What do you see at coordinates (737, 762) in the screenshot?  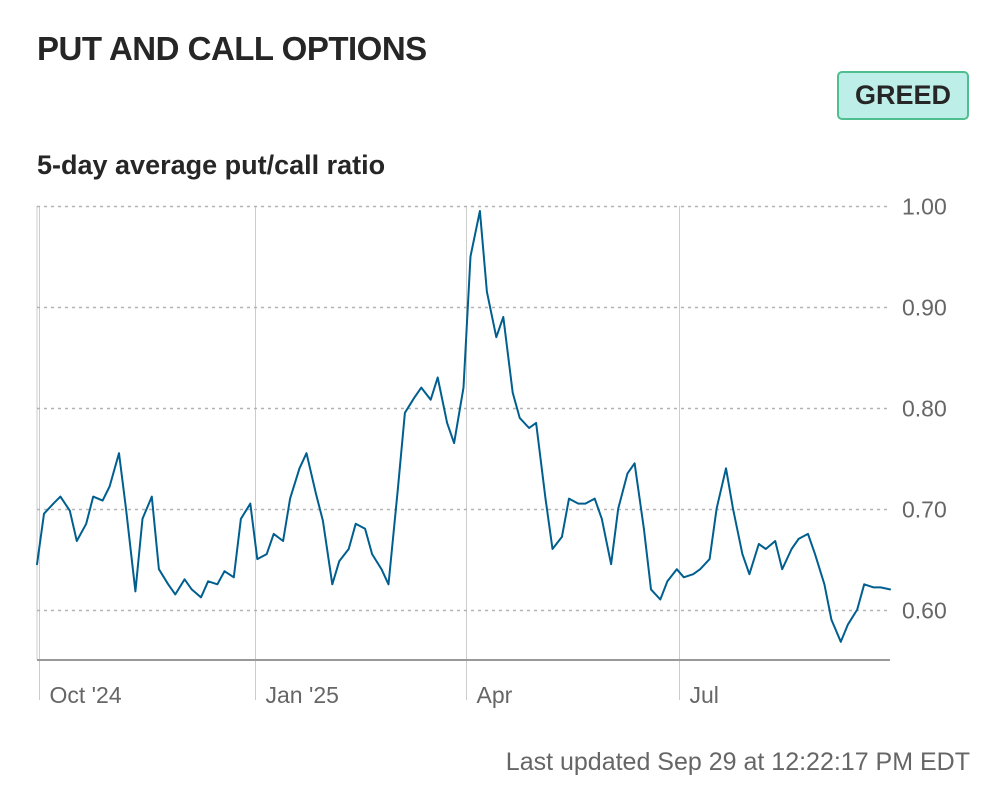 I see `last-updated-text: Last updated Sep 29 at 12:22:17 PM EDT` at bounding box center [737, 762].